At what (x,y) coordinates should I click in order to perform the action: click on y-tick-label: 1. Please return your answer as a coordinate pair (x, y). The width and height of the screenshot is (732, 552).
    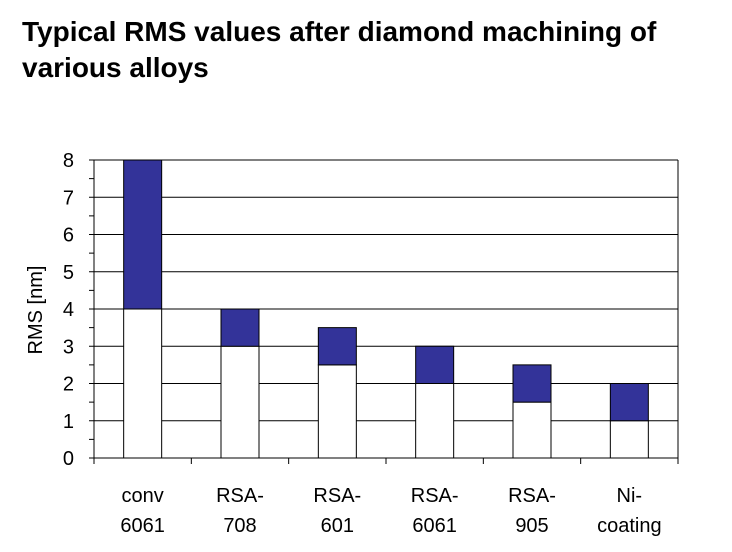
    Looking at the image, I should click on (68, 422).